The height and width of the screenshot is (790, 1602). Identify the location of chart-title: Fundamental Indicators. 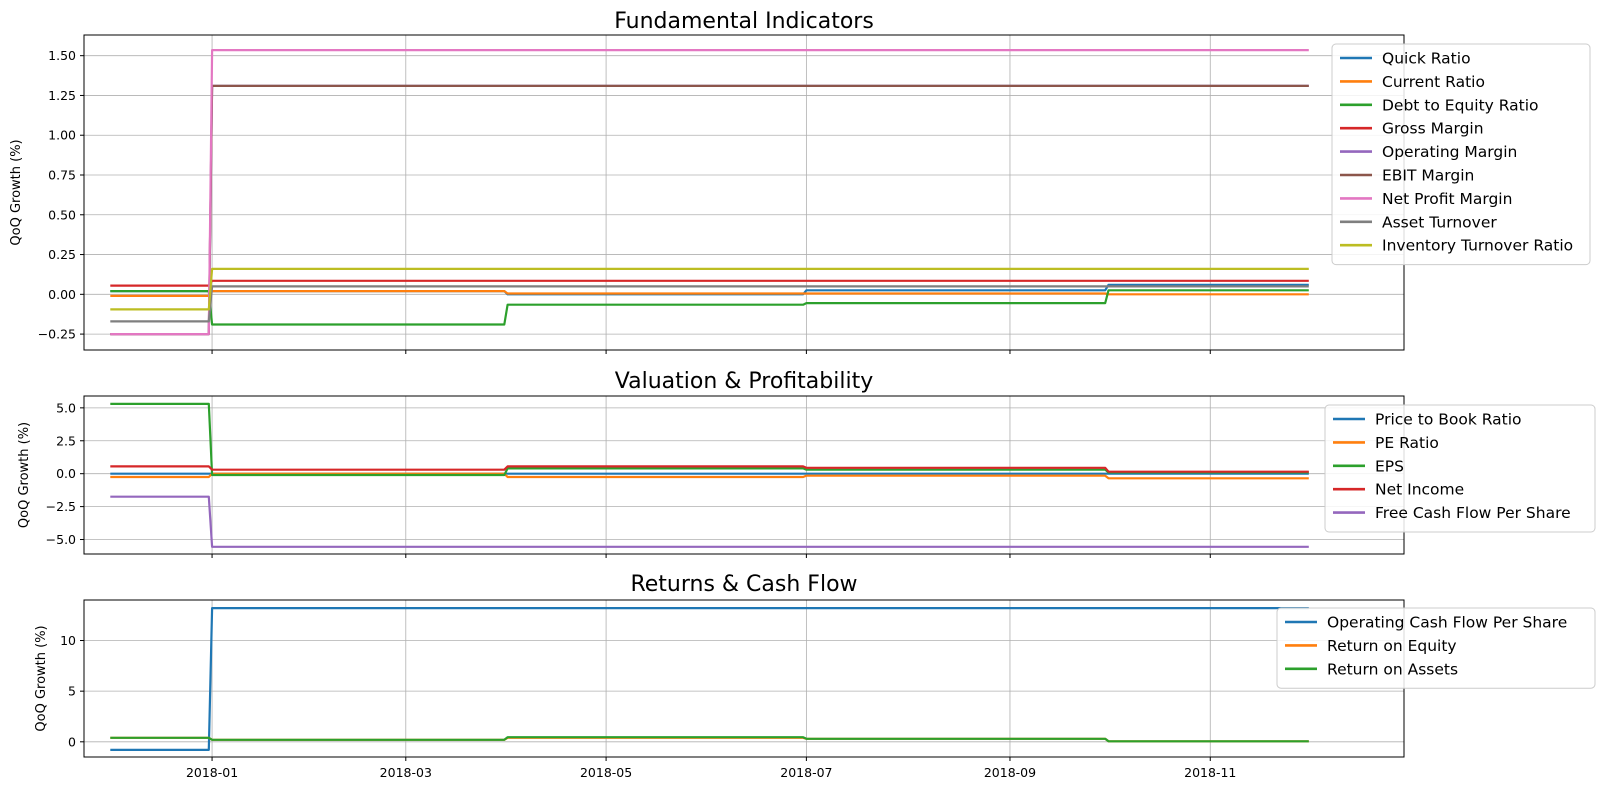
(744, 21).